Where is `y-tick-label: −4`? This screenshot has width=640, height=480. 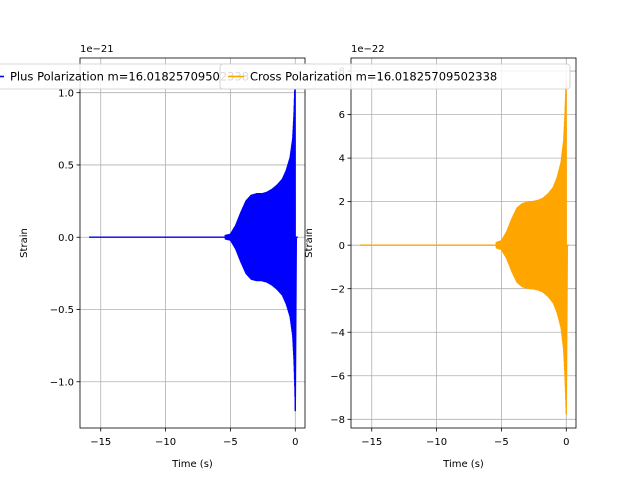
y-tick-label: −4 is located at coordinates (337, 333).